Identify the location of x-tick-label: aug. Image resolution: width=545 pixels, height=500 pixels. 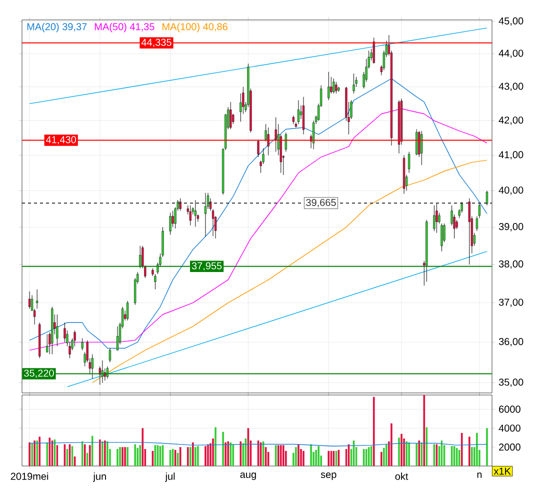
(248, 476).